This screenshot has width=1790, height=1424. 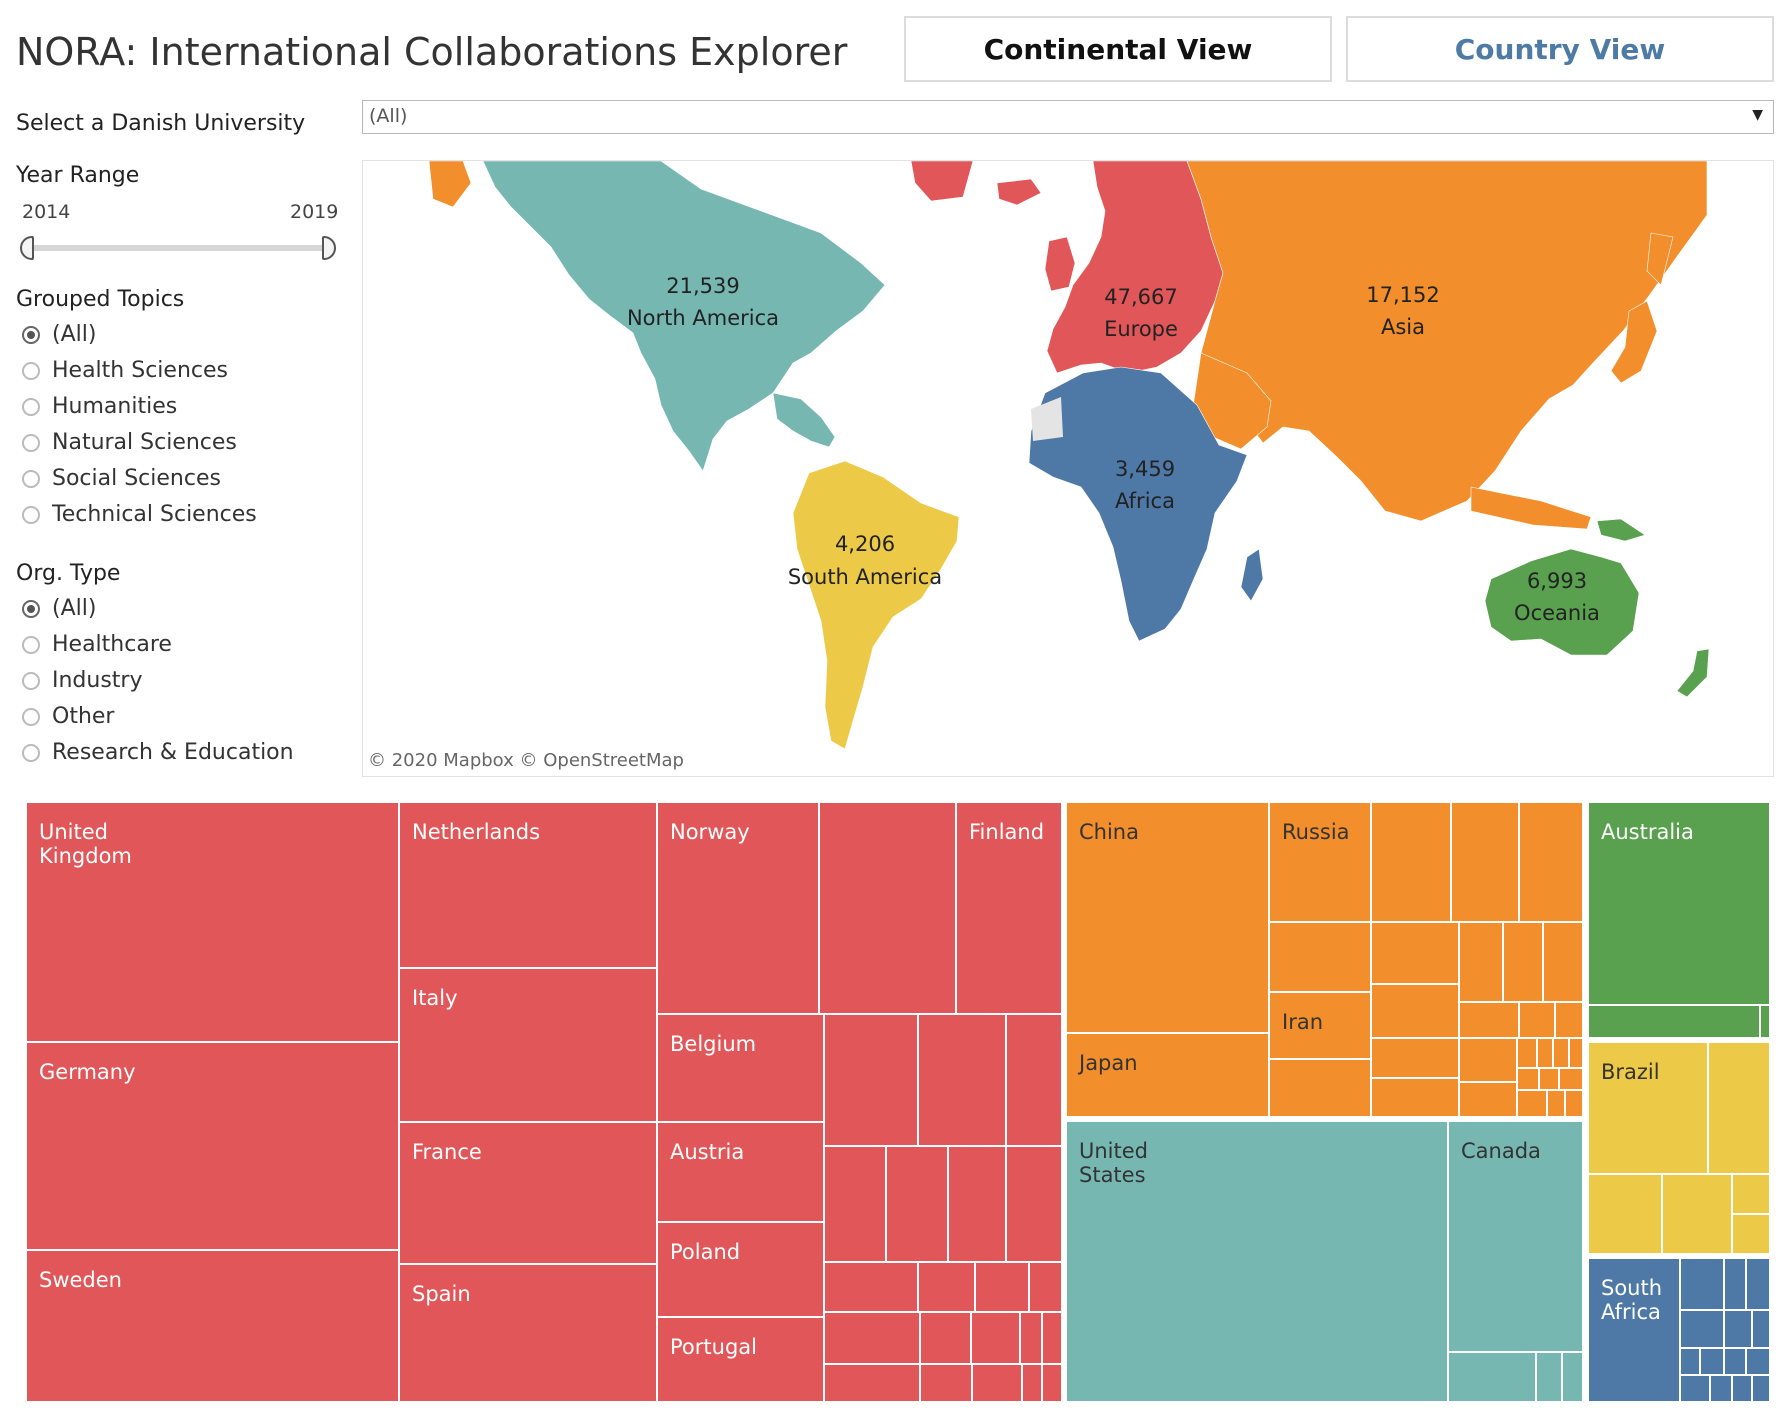 What do you see at coordinates (1634, 1330) in the screenshot?
I see `treemap-cell-south-africa` at bounding box center [1634, 1330].